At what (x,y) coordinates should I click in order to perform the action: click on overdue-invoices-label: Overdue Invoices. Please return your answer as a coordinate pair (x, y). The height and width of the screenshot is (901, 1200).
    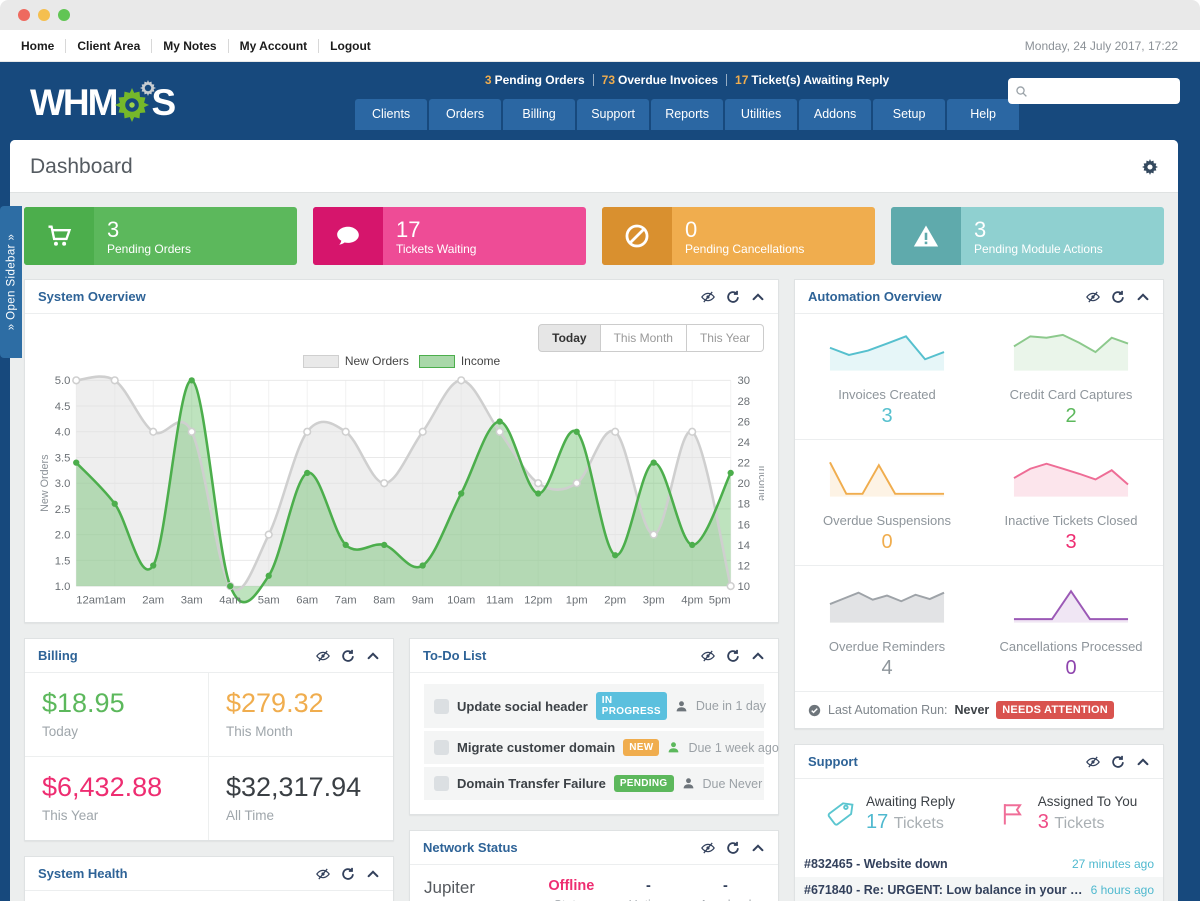
    Looking at the image, I should click on (668, 80).